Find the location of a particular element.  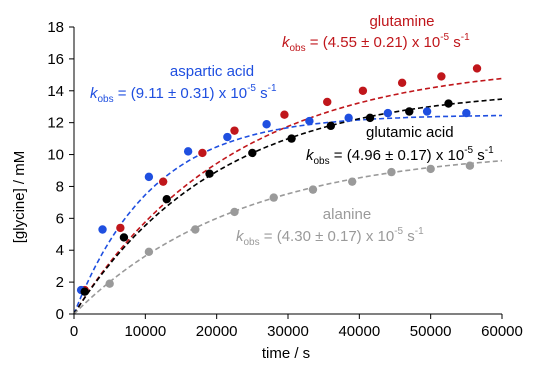

annotation-alanine: alanine kobs = (4.30 ± 0.17) x 10-5 s-1 is located at coordinates (330, 227).